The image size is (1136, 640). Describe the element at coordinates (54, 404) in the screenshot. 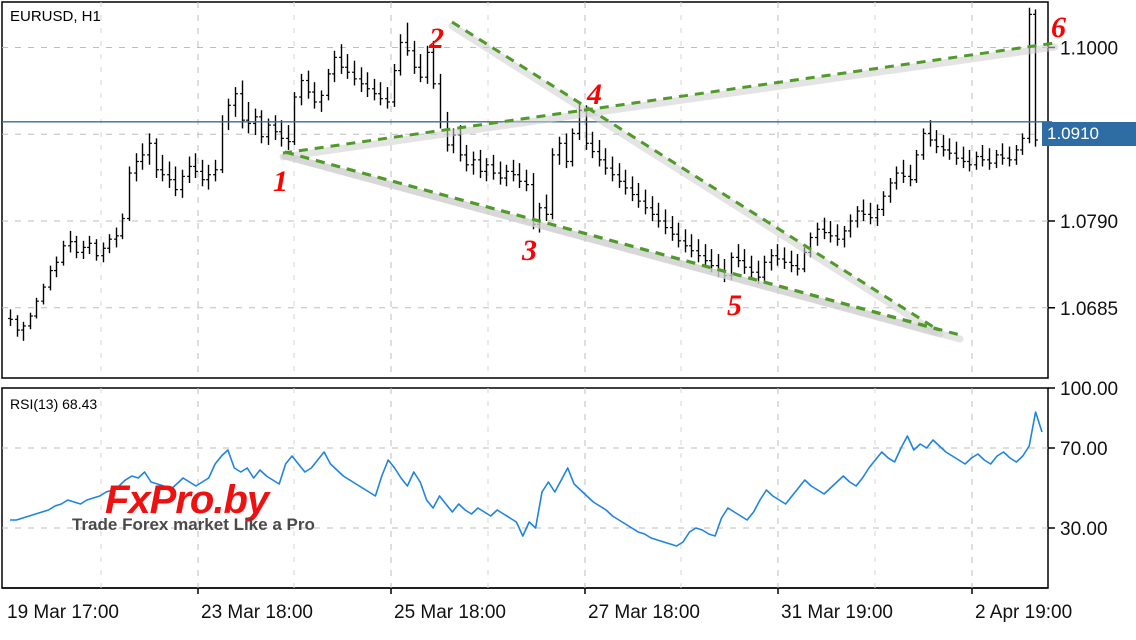

I see `indicator-label: RSI(13) 68.43` at that location.